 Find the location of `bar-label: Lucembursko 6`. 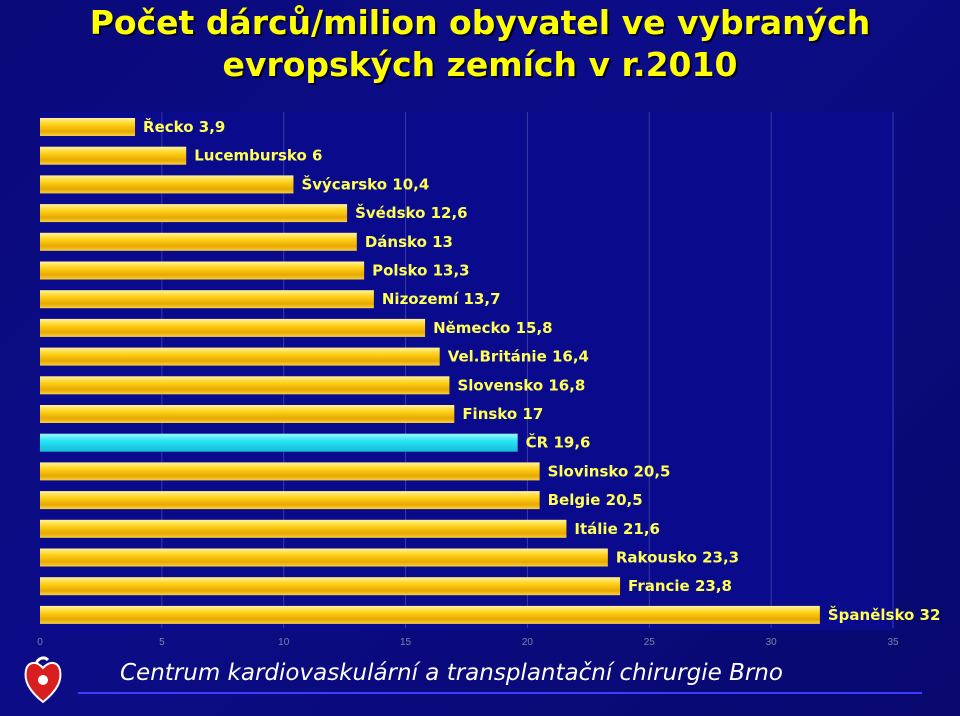

bar-label: Lucembursko 6 is located at coordinates (258, 156).